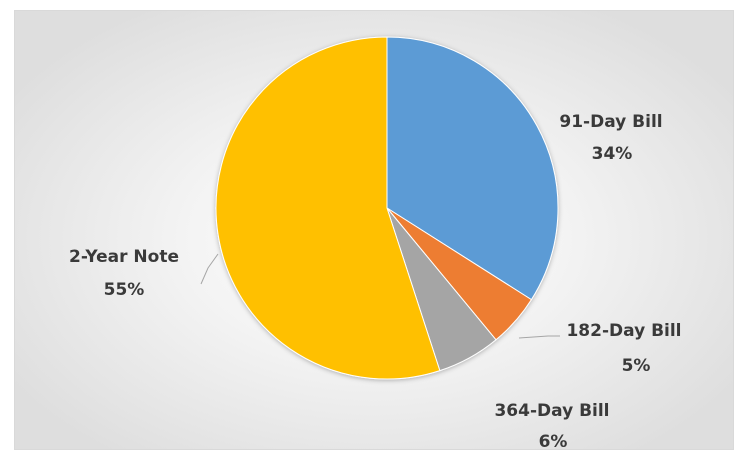  I want to click on label-2-year-note-value: 55%, so click(124, 290).